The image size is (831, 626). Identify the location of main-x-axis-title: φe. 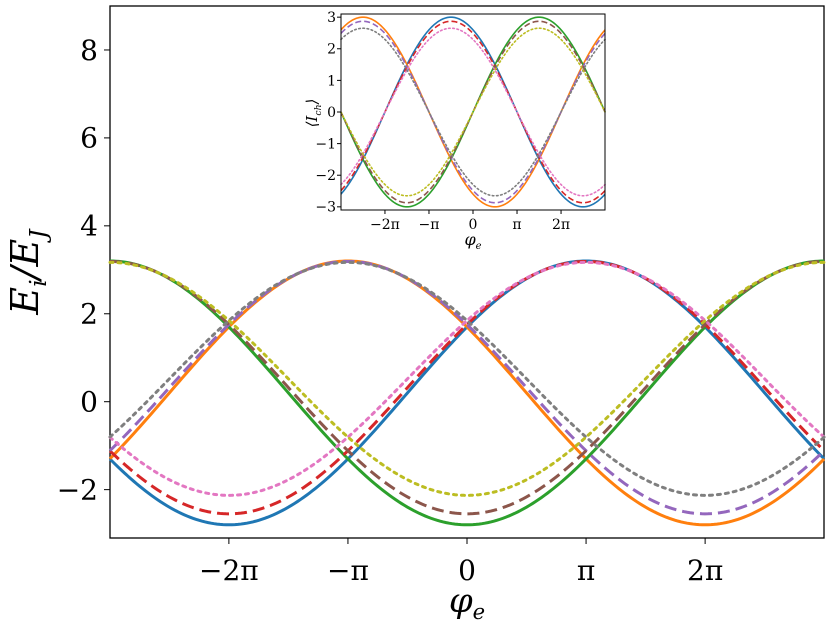
(467, 602).